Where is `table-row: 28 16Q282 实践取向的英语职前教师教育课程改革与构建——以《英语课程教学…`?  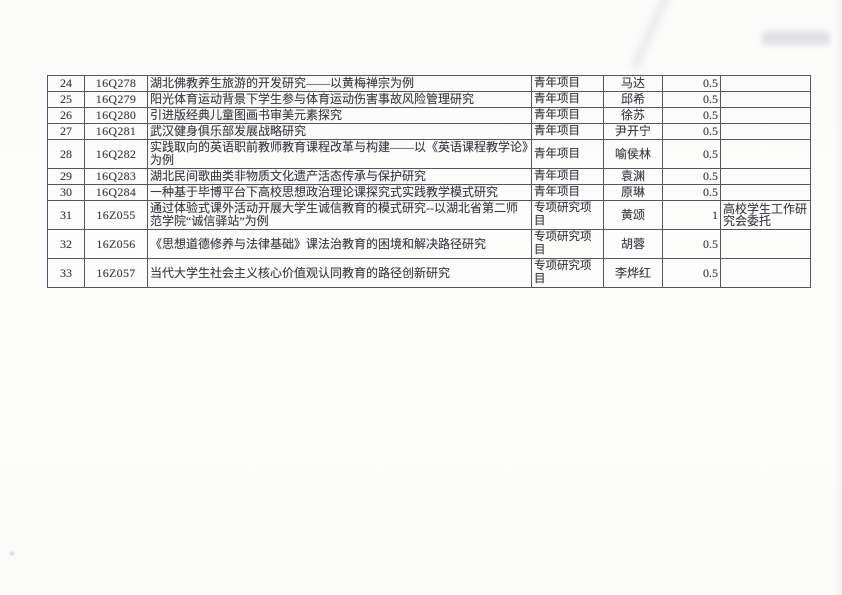
table-row: 28 16Q282 实践取向的英语职前教师教育课程改革与构建——以《英语课程教学… is located at coordinates (429, 154).